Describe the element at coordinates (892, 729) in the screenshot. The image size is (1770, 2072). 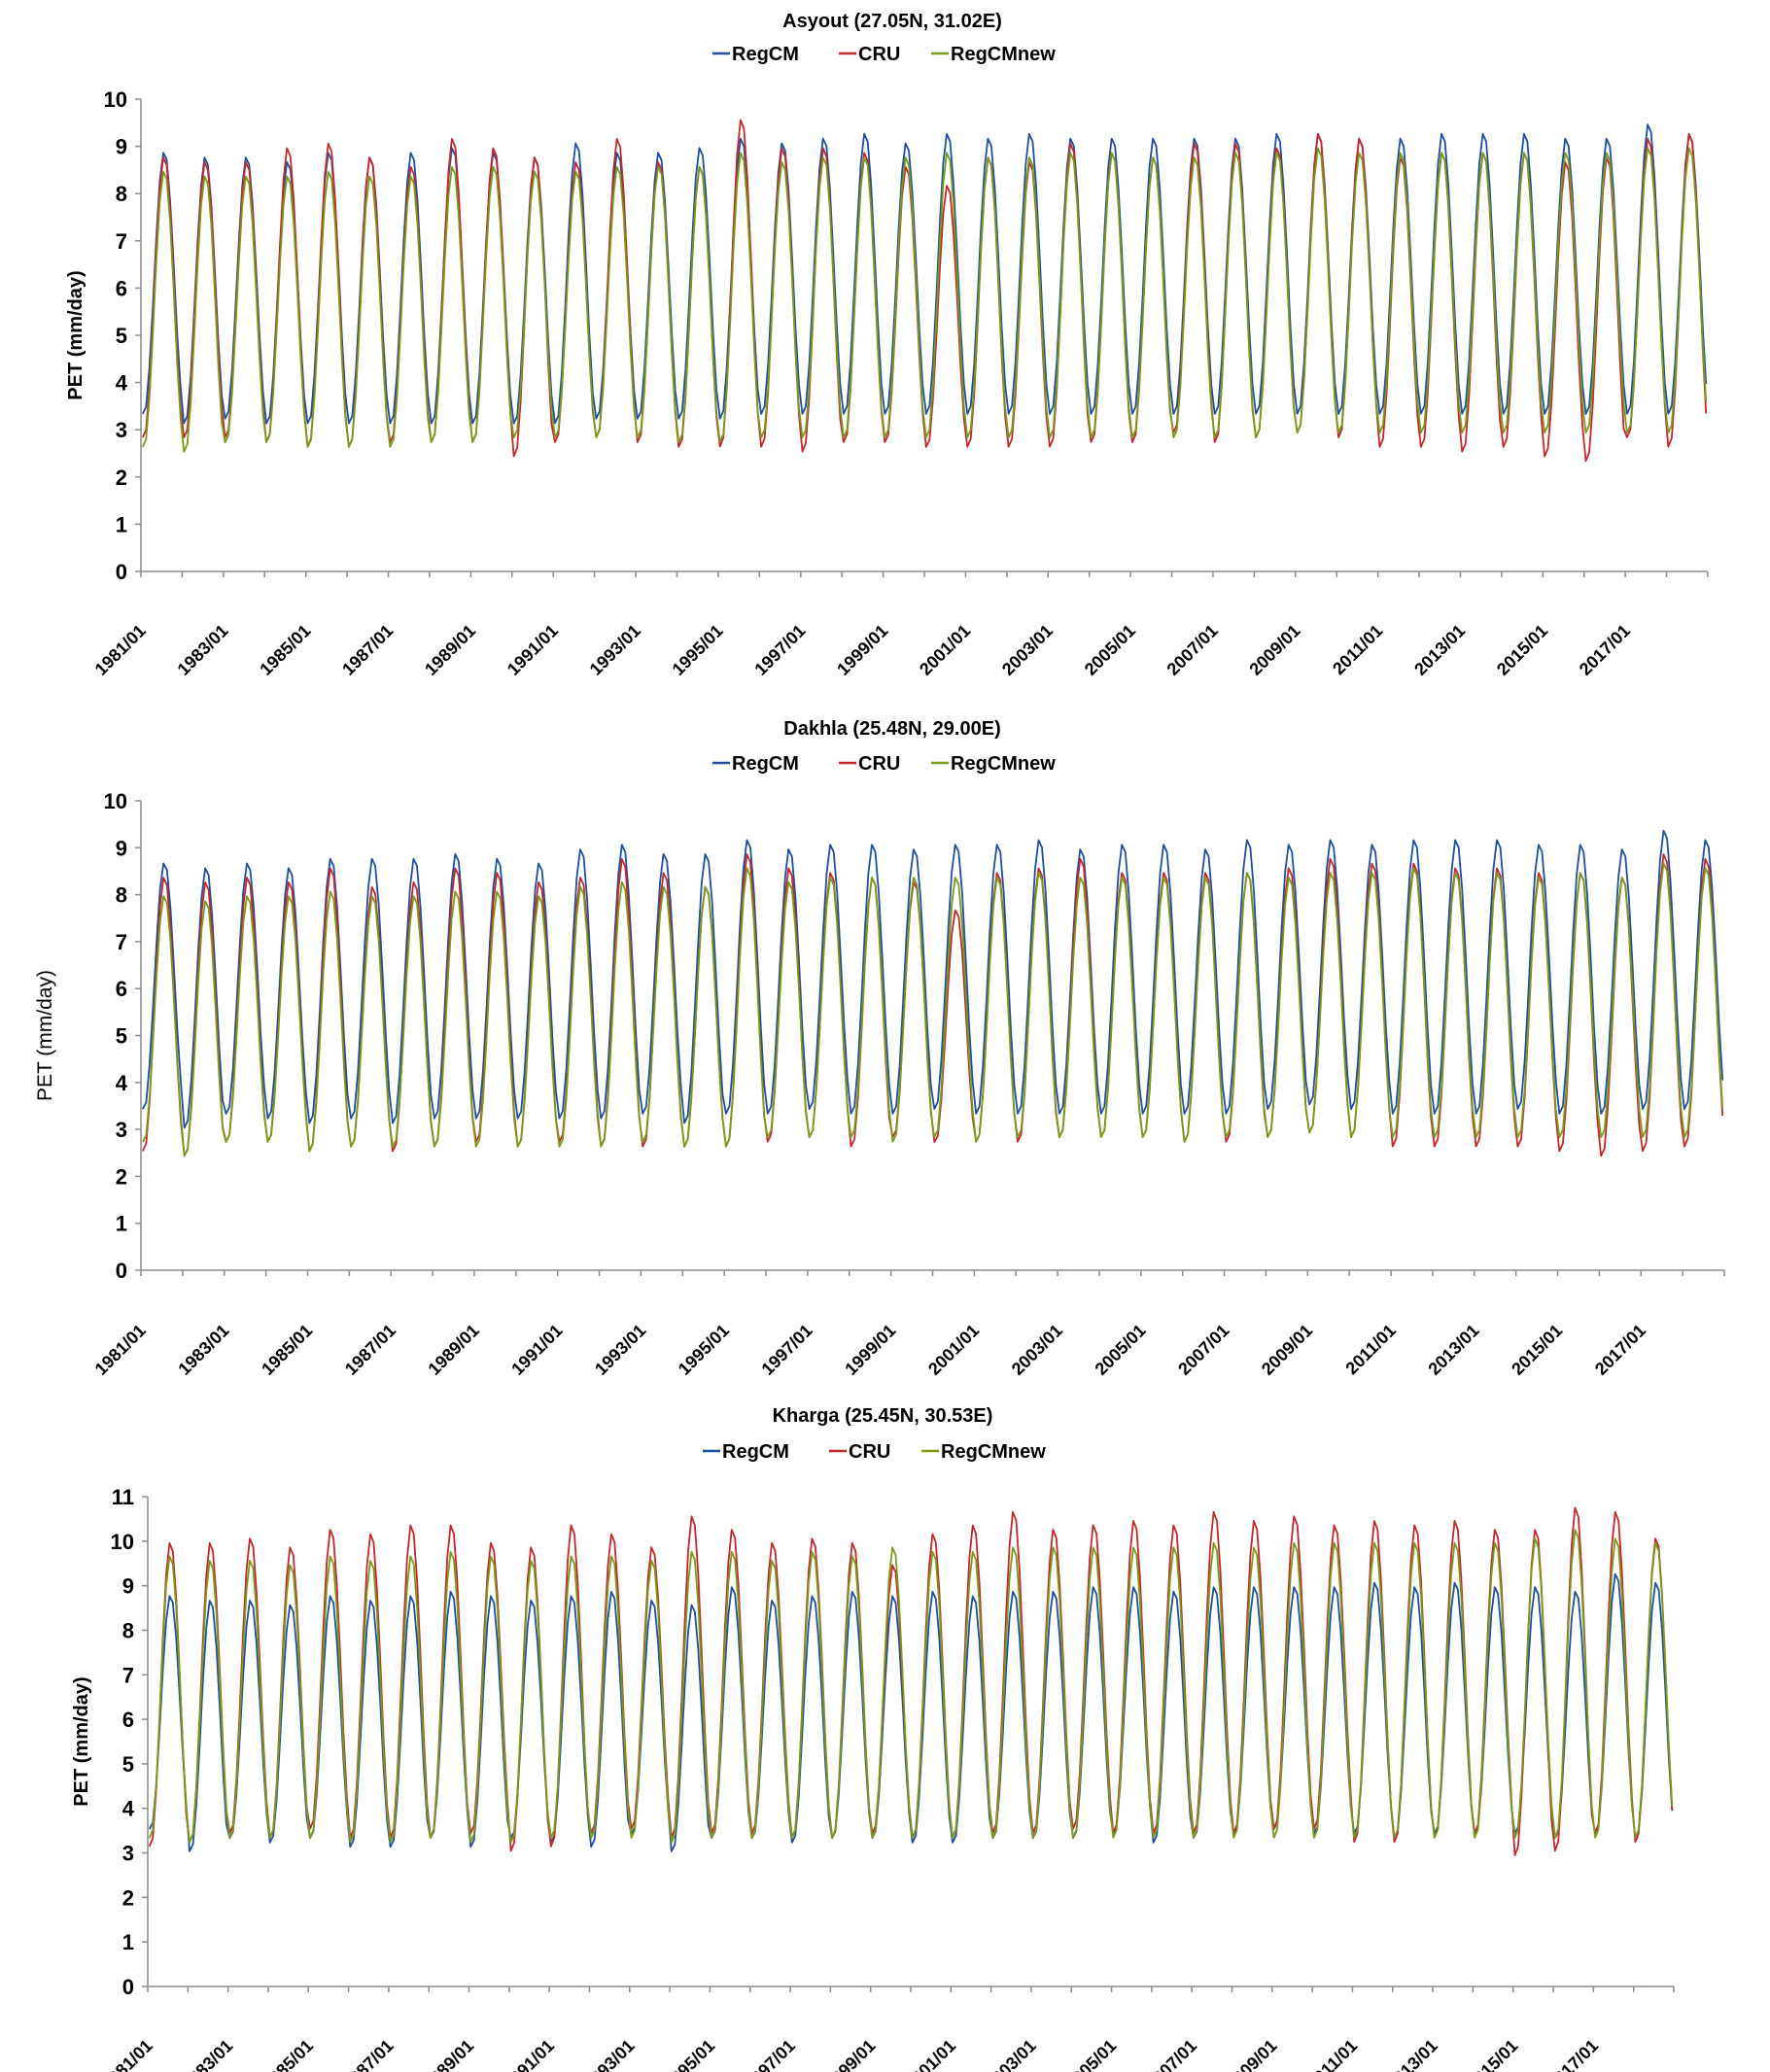
I see `chart-title: Dakhla (25.48N, 29.00E)` at that location.